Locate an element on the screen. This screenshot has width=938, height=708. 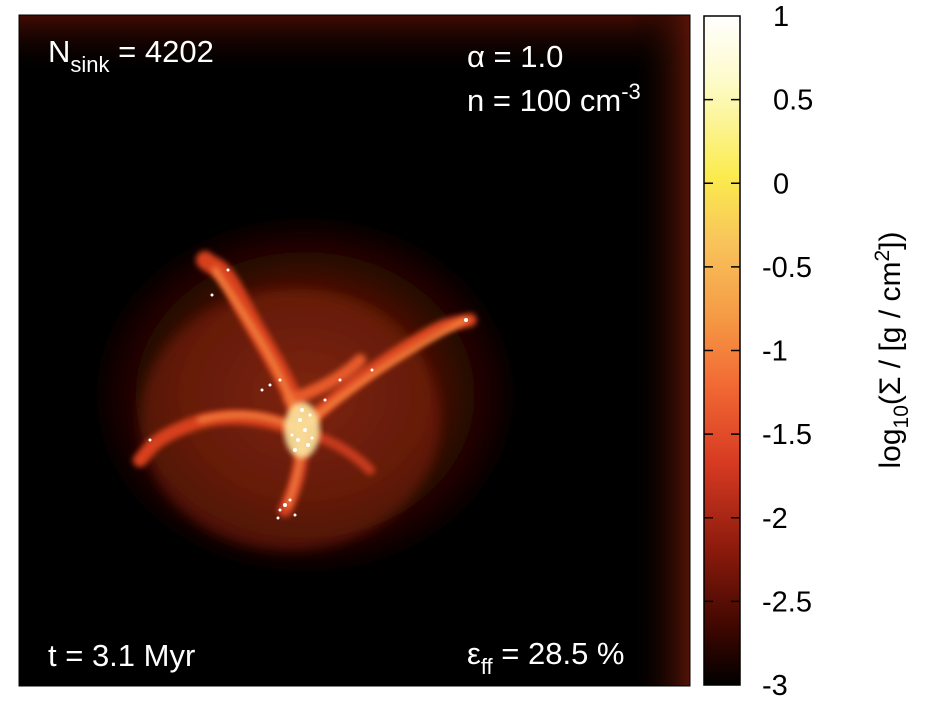
colorbar-ticks: 1 0.5 0 -0.5 -1 -1.5 -2 -2.5 -3 is located at coordinates (758, 351).